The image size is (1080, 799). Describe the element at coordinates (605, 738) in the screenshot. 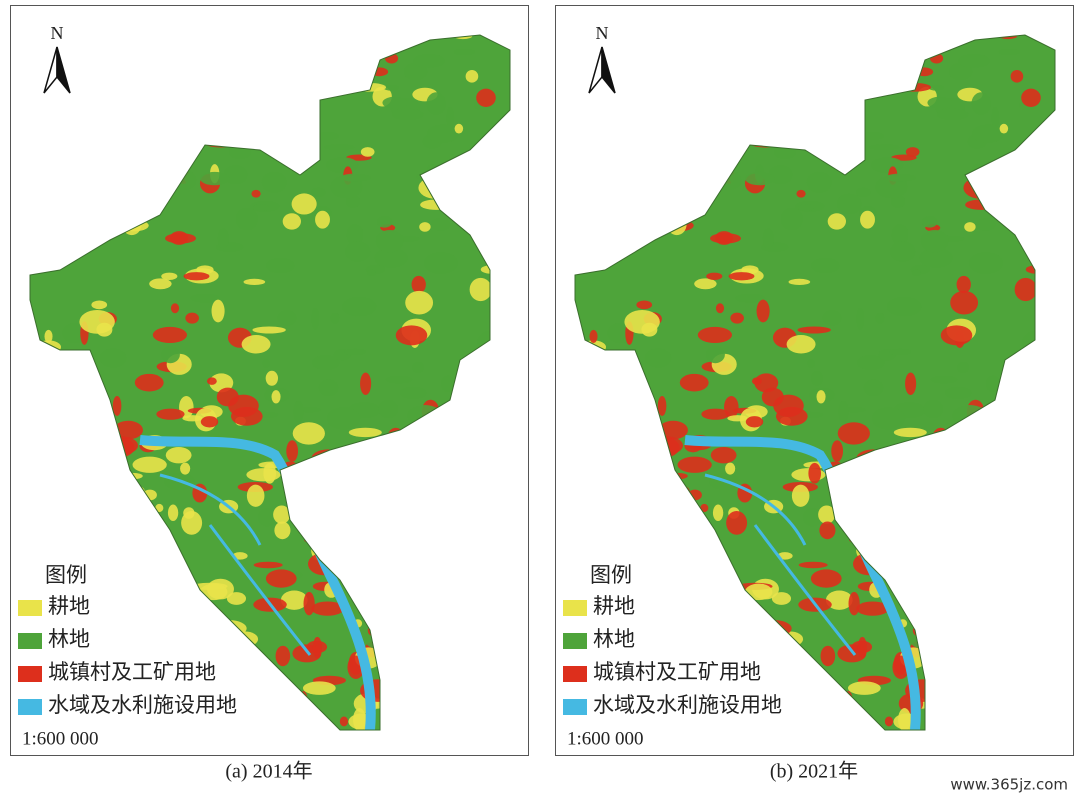

I see `scale-label: 1:600 000` at that location.